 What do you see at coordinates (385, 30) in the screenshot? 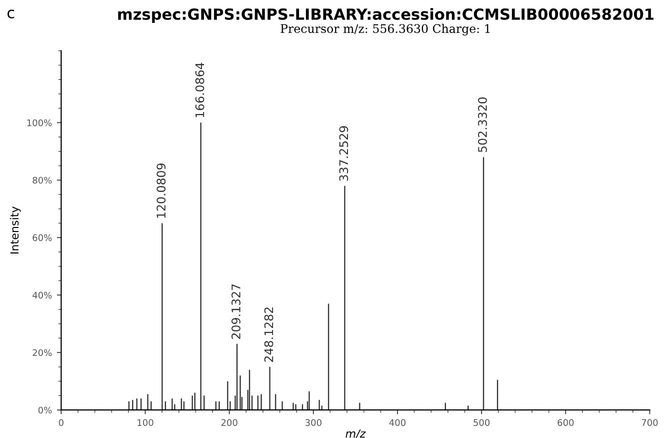
I see `chart-subtitle: Precursor m/z: 556.3630 Charge: 1` at bounding box center [385, 30].